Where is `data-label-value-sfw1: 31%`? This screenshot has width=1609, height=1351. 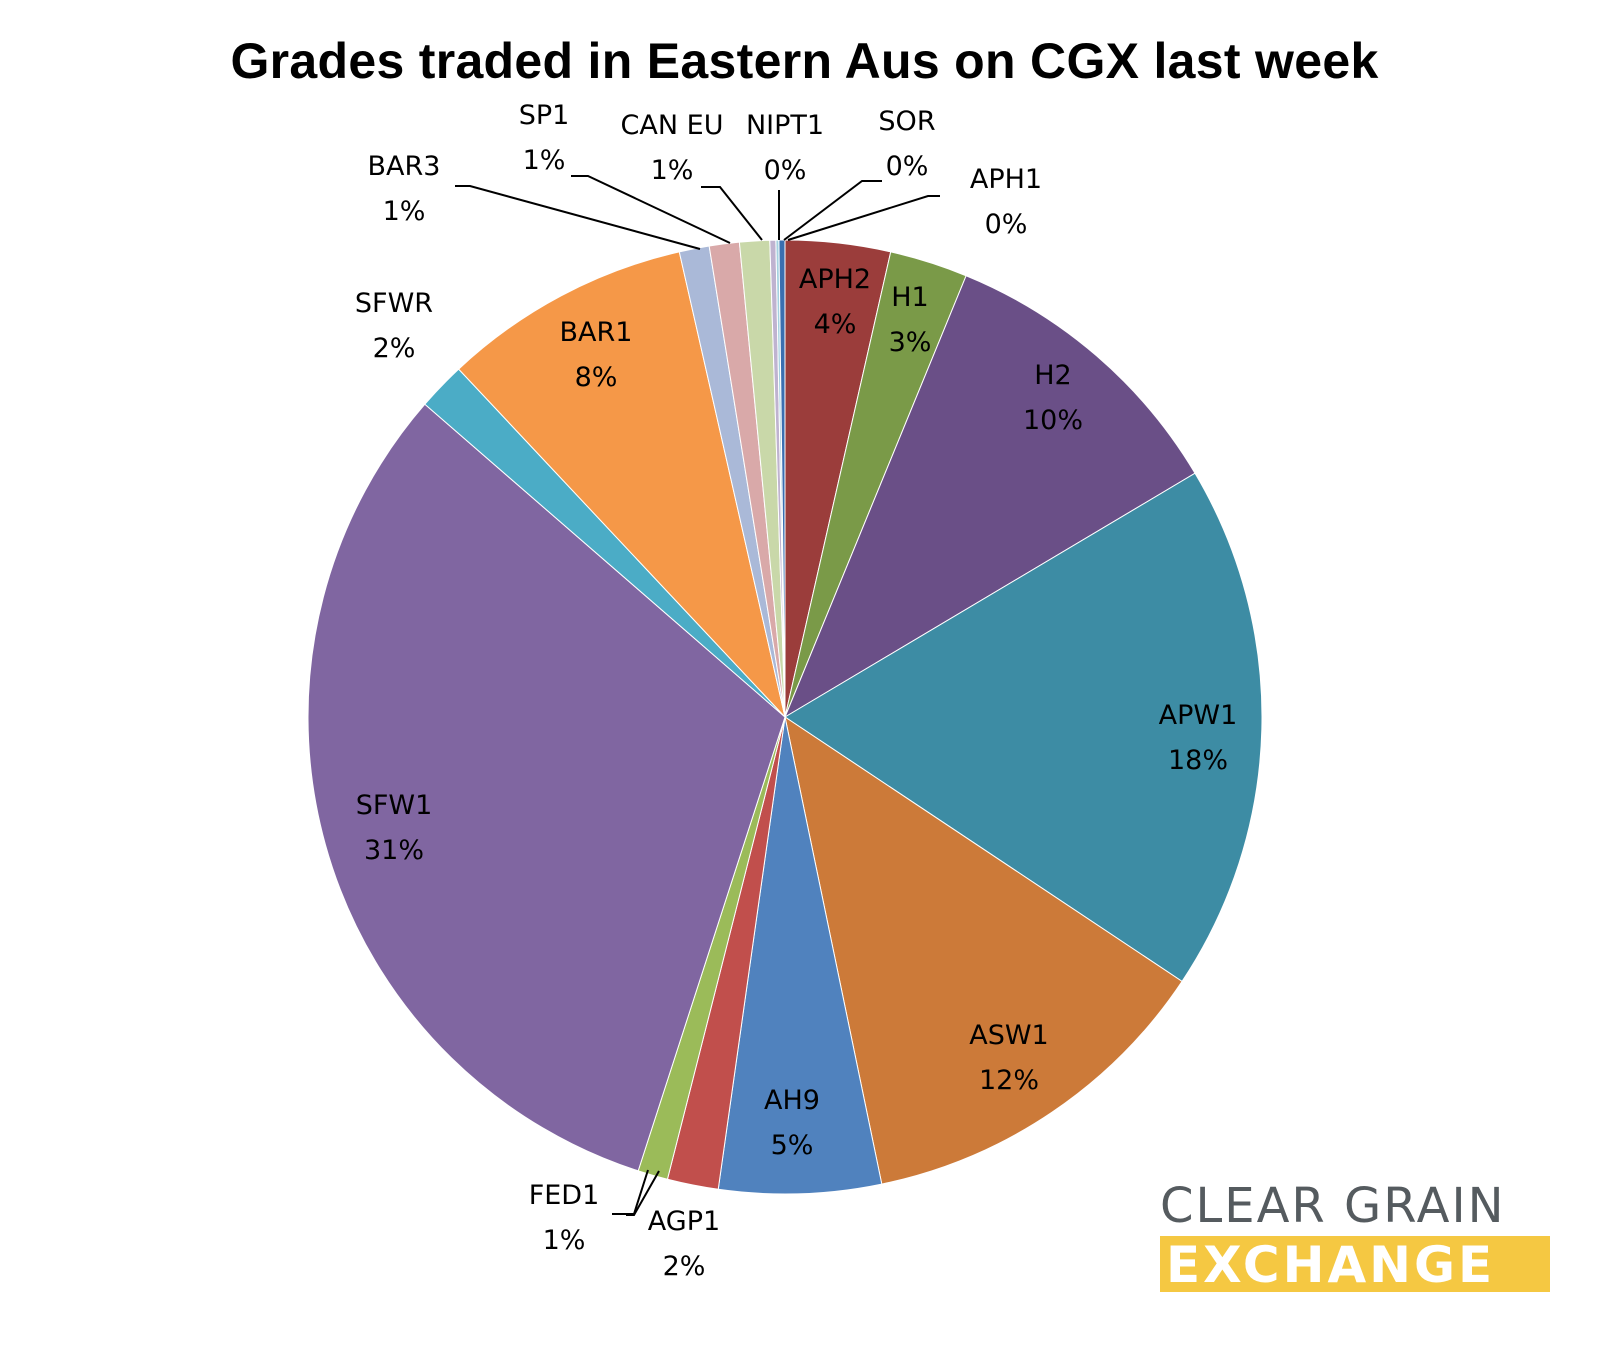
data-label-value-sfw1: 31% is located at coordinates (394, 850).